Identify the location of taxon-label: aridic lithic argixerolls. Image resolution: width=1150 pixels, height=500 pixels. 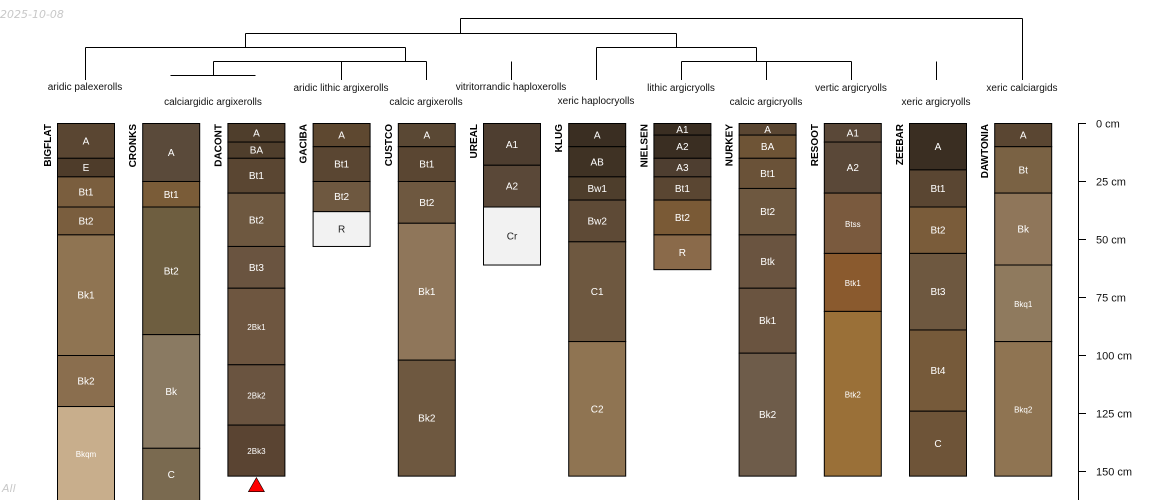
(340, 88).